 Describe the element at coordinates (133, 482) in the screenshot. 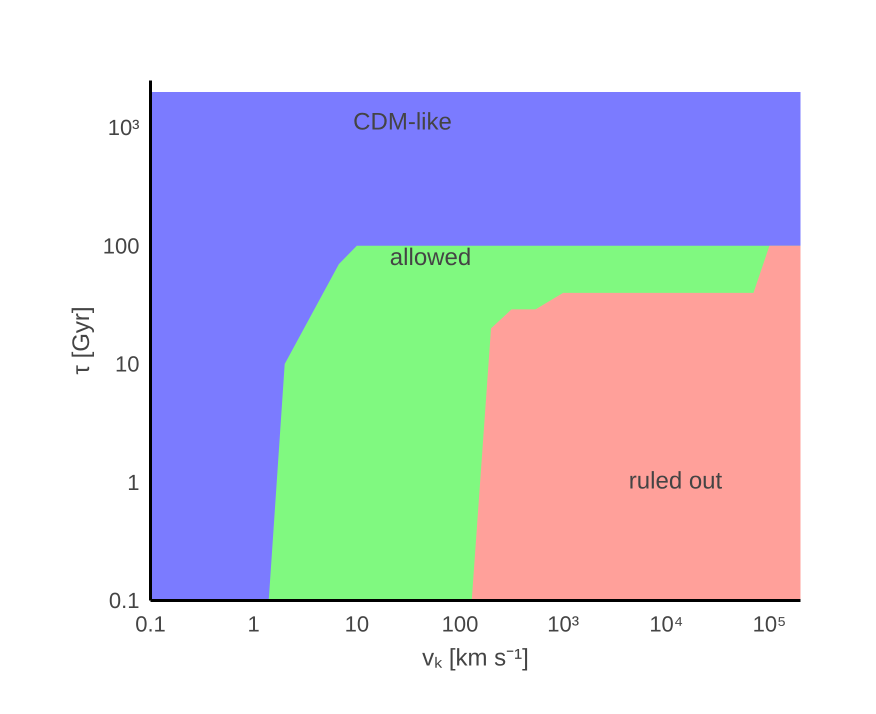

I see `y-tick-label: 1` at that location.